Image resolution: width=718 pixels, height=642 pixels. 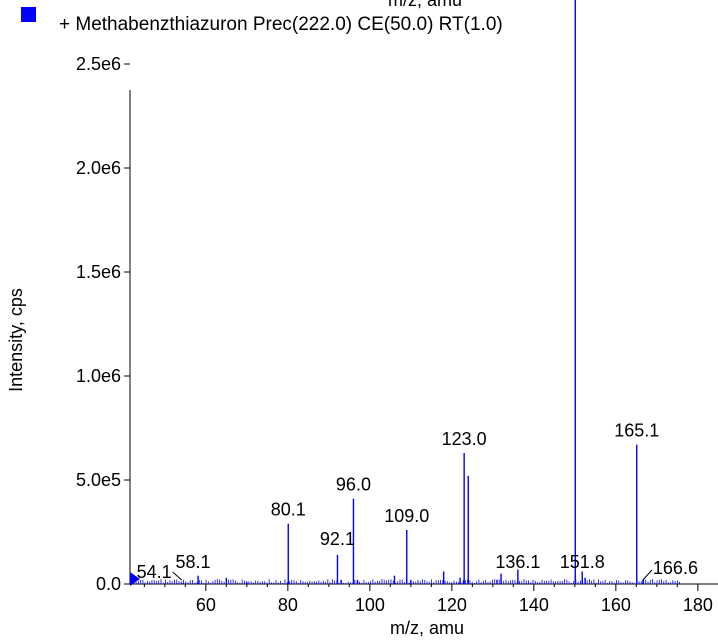 What do you see at coordinates (337, 539) in the screenshot?
I see `peak-label: 92.1` at bounding box center [337, 539].